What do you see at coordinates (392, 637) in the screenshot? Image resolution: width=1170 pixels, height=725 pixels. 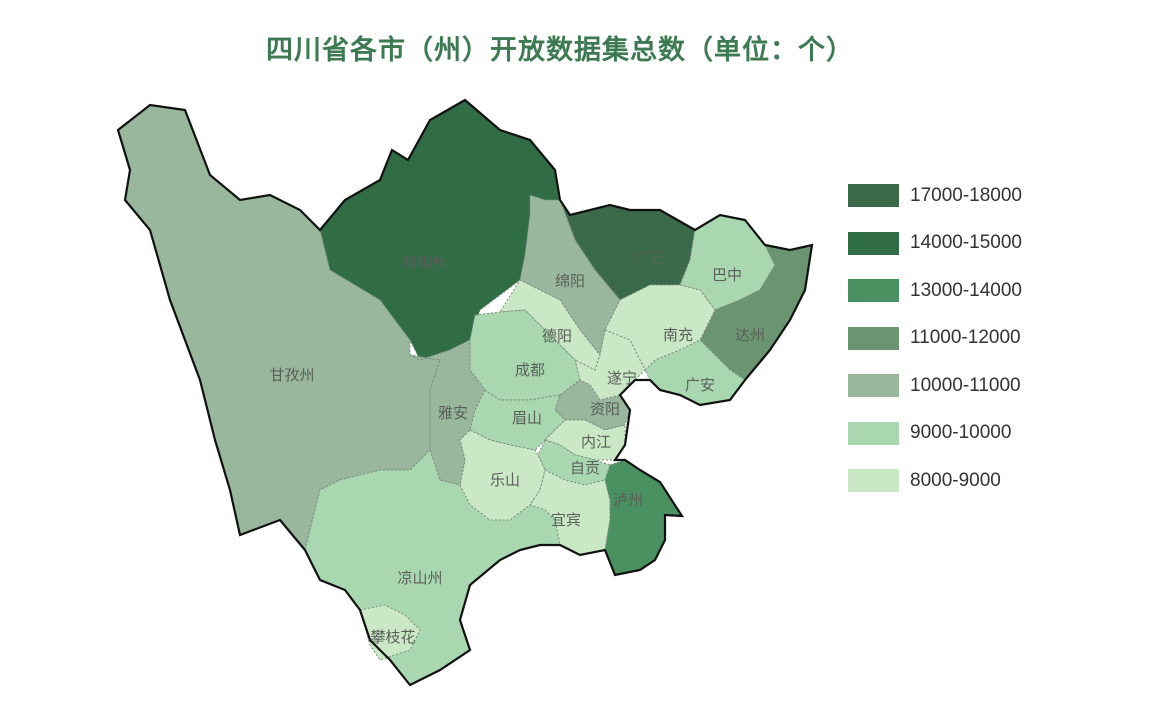 I see `region-label: 攀枝花` at bounding box center [392, 637].